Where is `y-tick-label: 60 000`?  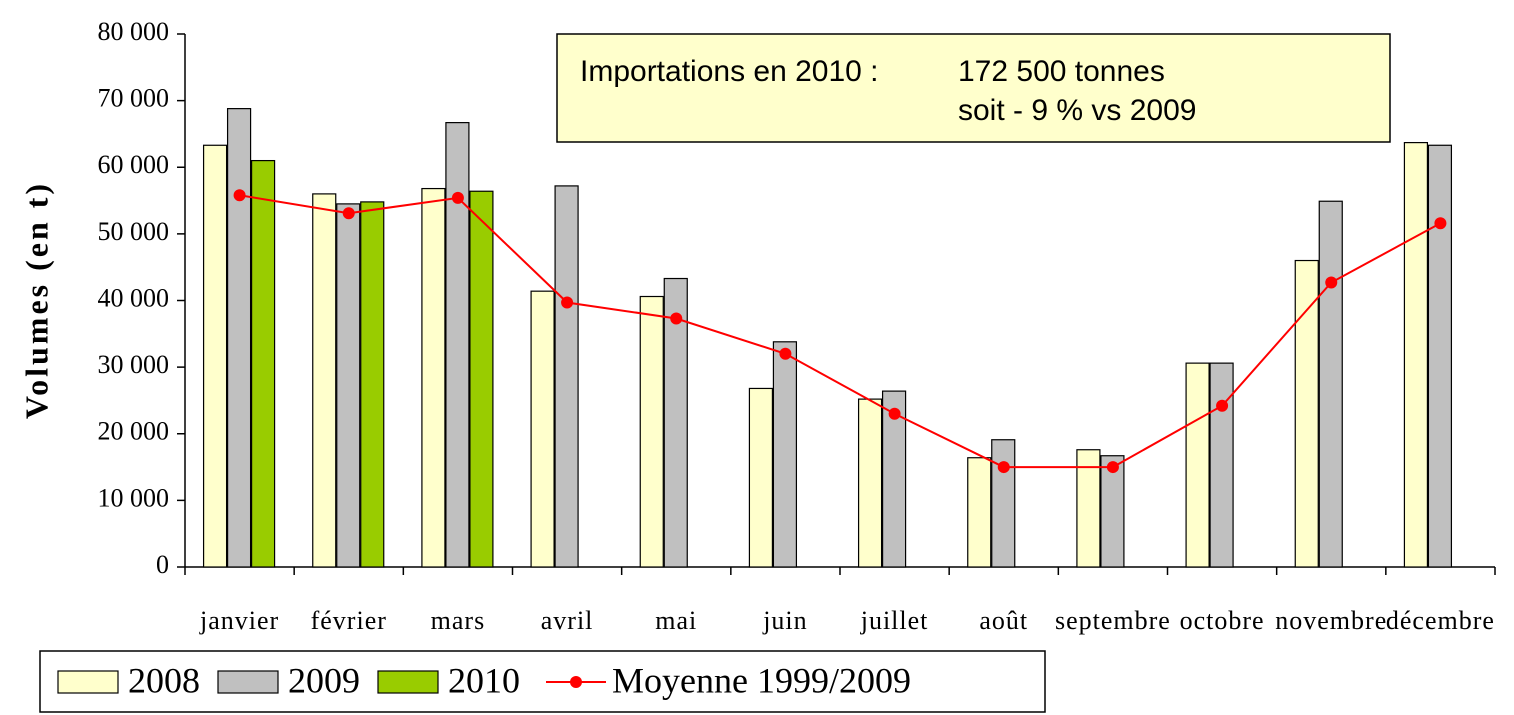
y-tick-label: 60 000 is located at coordinates (134, 164).